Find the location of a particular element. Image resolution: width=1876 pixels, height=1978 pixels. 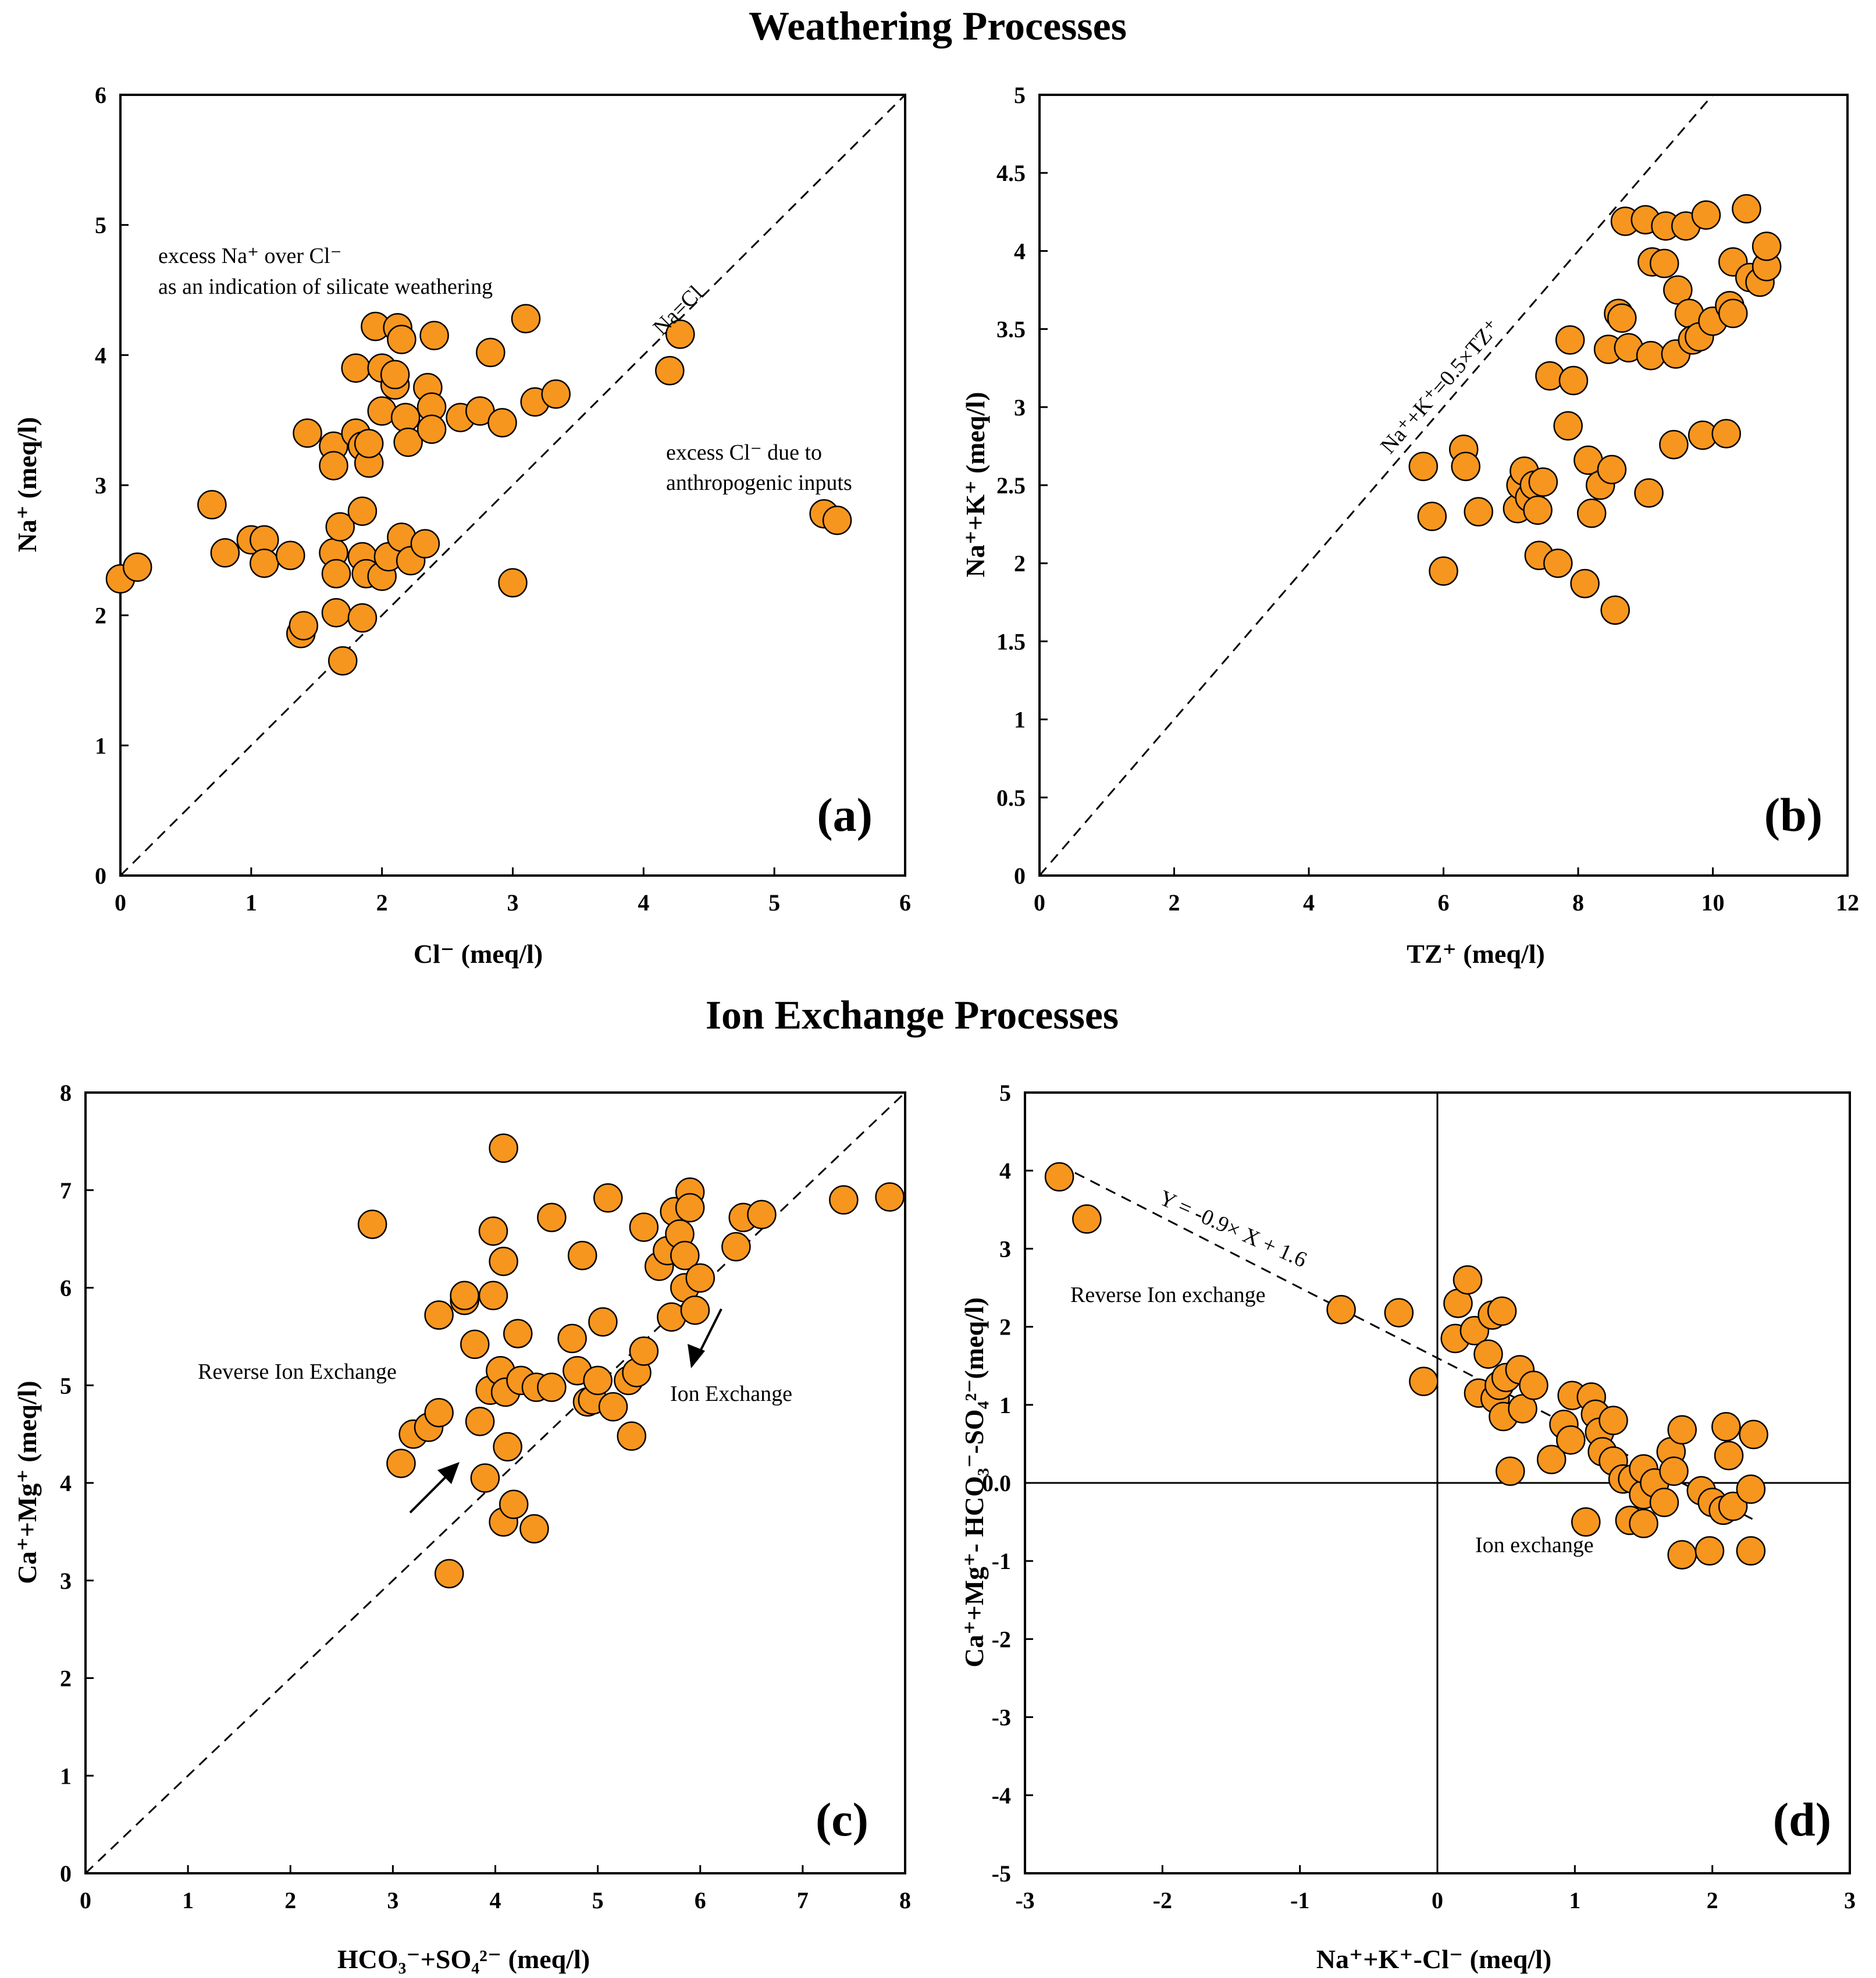

panel-b-y-tick-label: 3.5 is located at coordinates (1011, 329).